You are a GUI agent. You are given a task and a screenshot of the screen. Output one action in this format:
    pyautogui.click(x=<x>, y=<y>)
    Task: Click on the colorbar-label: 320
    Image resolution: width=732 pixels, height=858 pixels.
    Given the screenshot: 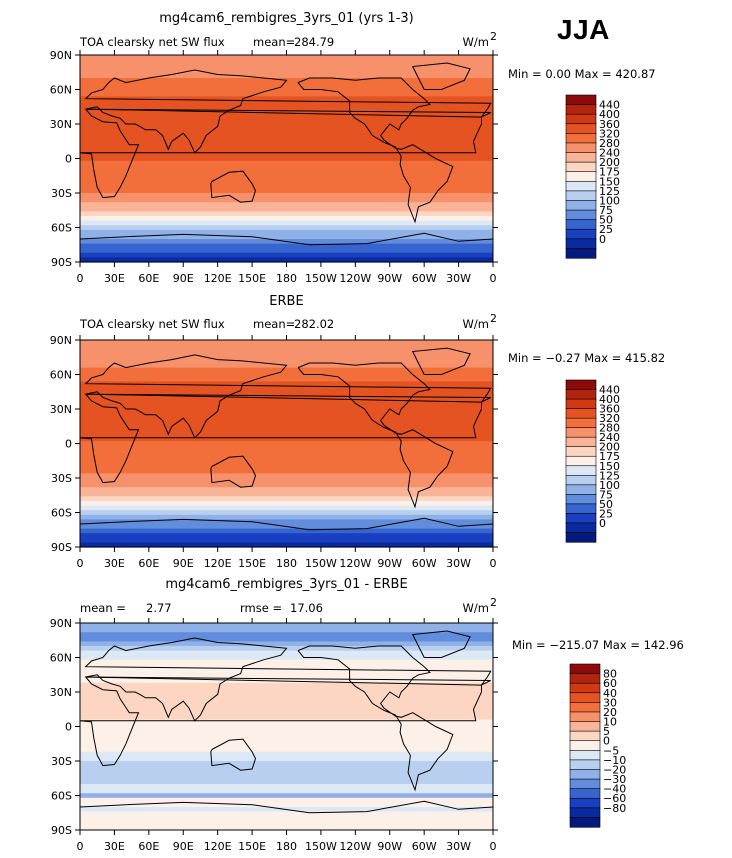 What is the action you would take?
    pyautogui.click(x=609, y=418)
    